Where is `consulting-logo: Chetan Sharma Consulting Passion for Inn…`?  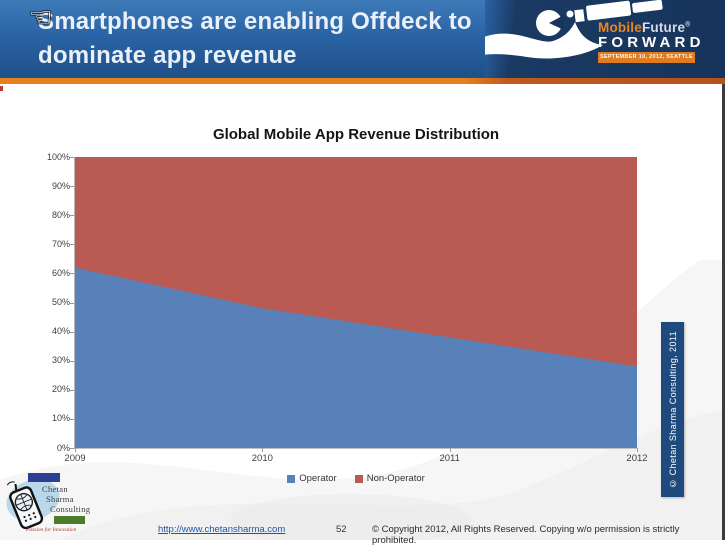
consulting-logo: Chetan Sharma Consulting Passion for Inn… is located at coordinates (60, 503).